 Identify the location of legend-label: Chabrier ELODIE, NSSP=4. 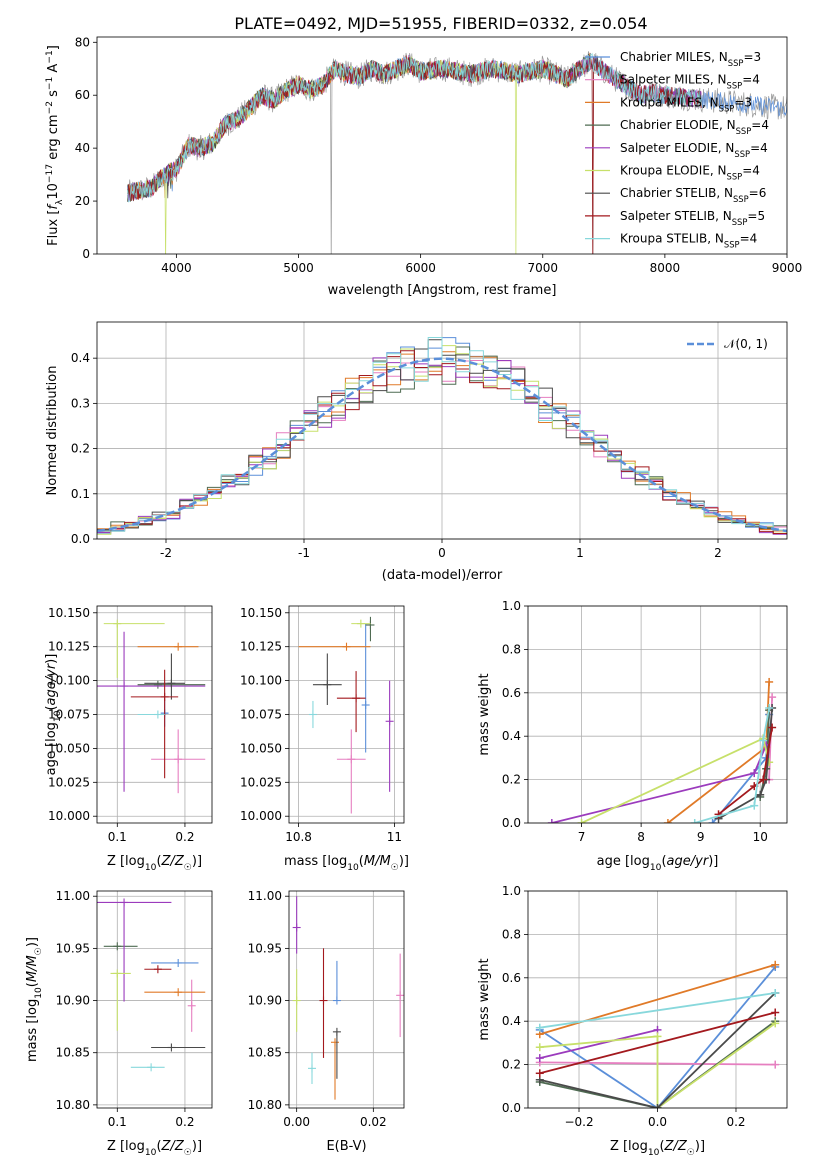
(694, 127).